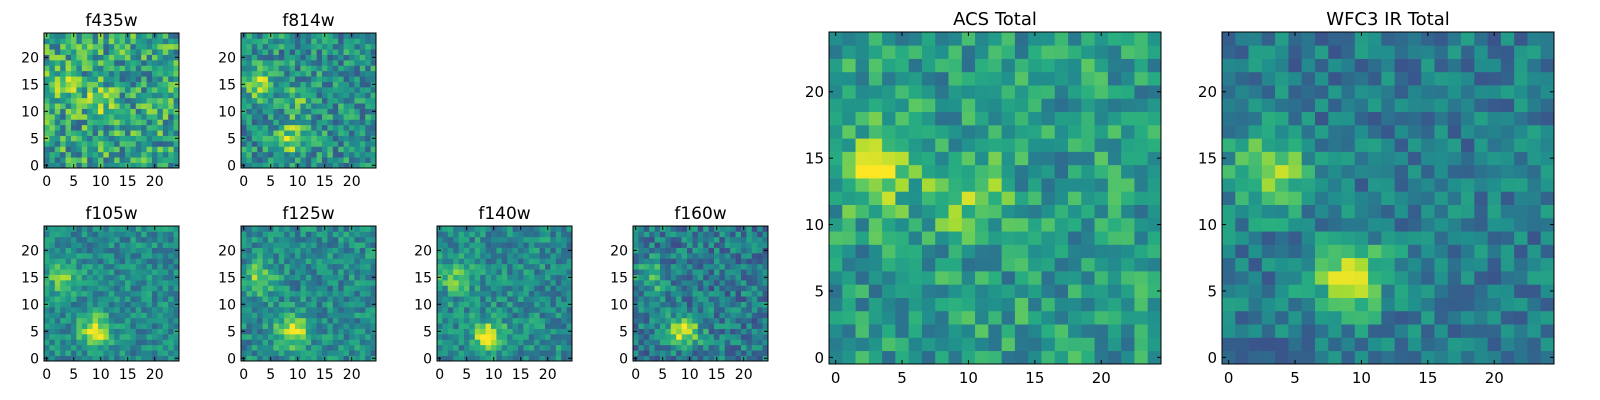  I want to click on y-tick-label: 15, so click(619, 278).